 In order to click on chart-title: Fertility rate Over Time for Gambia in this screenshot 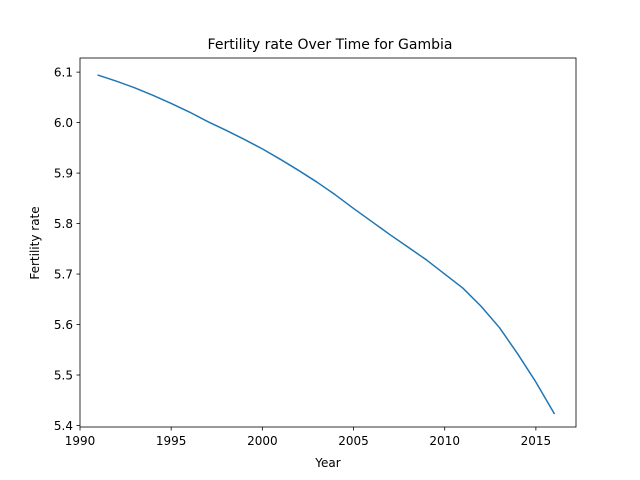, I will do `click(330, 45)`.